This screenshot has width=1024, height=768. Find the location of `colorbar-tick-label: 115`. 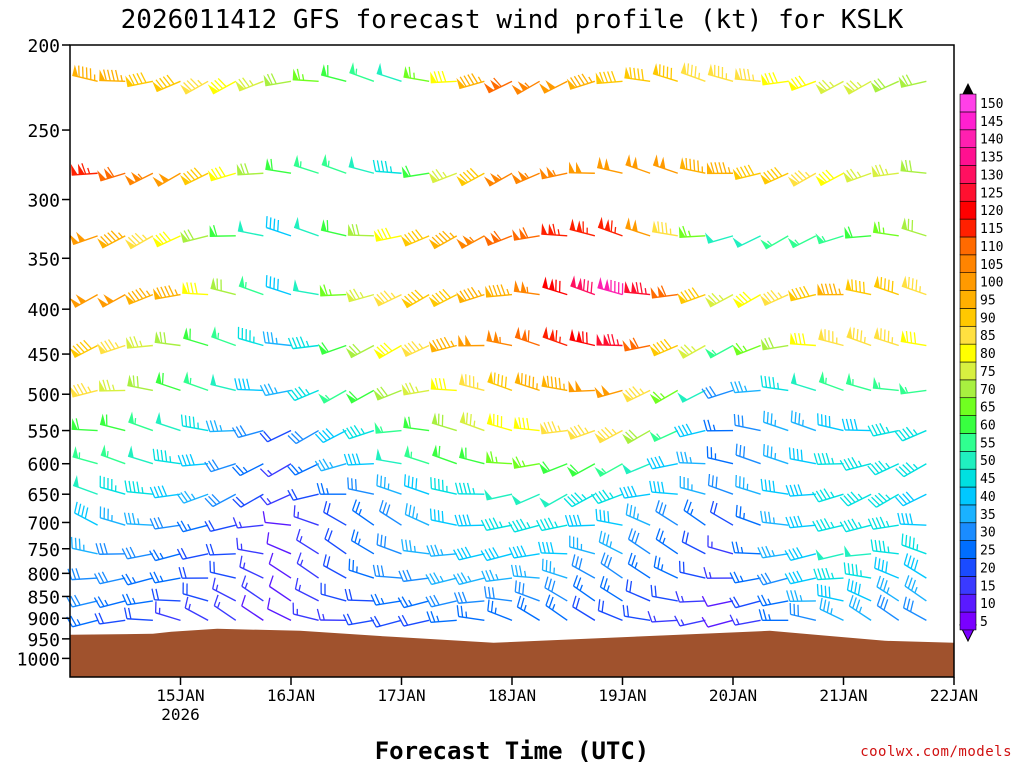

colorbar-tick-label: 115 is located at coordinates (991, 229).